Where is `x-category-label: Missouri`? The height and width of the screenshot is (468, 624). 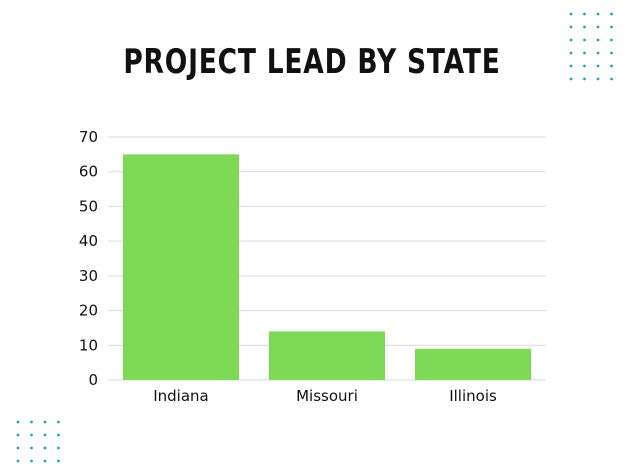
x-category-label: Missouri is located at coordinates (327, 396).